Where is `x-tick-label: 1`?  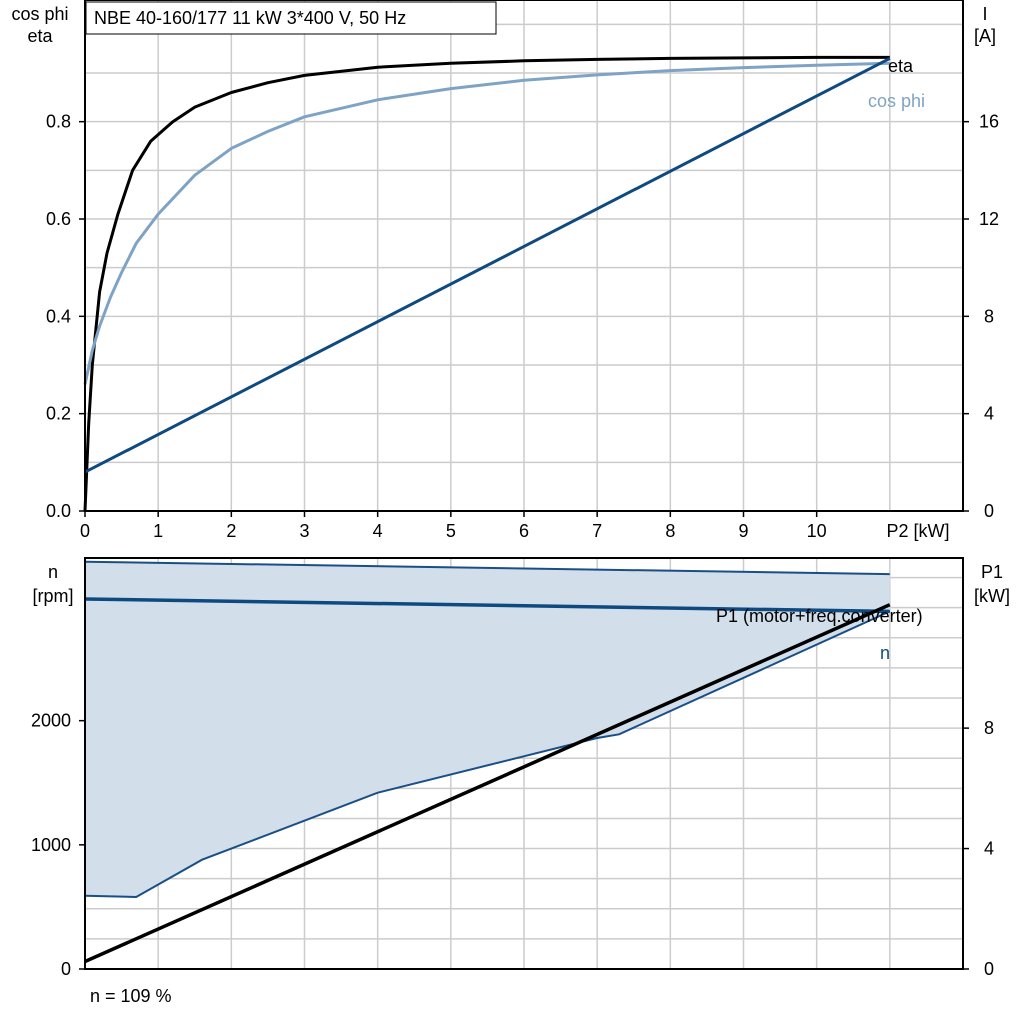
x-tick-label: 1 is located at coordinates (158, 531).